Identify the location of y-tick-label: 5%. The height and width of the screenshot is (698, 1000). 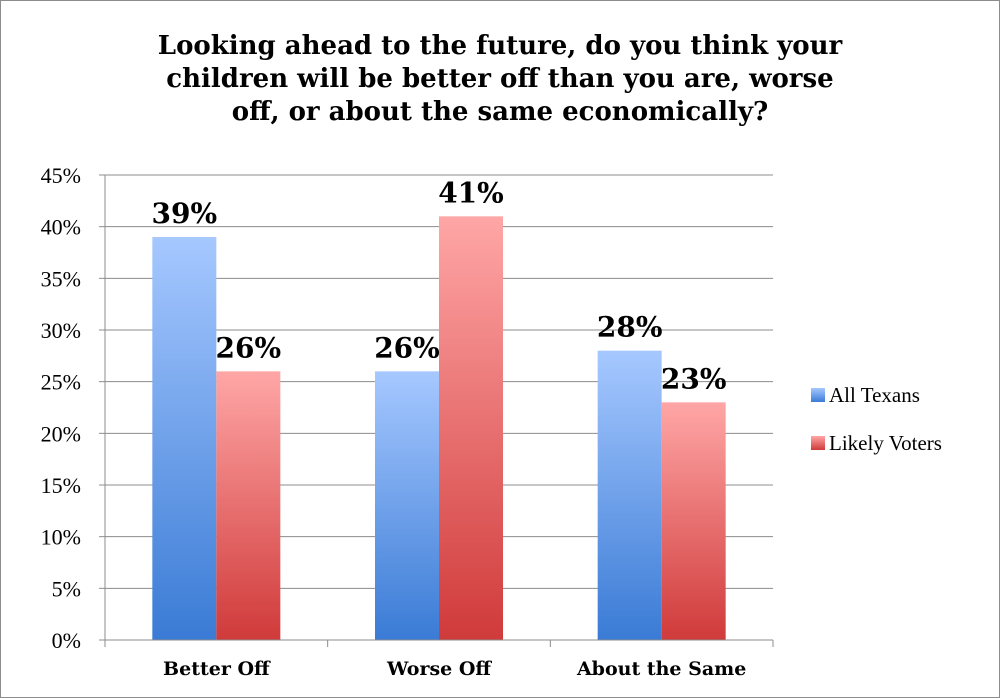
(66, 588).